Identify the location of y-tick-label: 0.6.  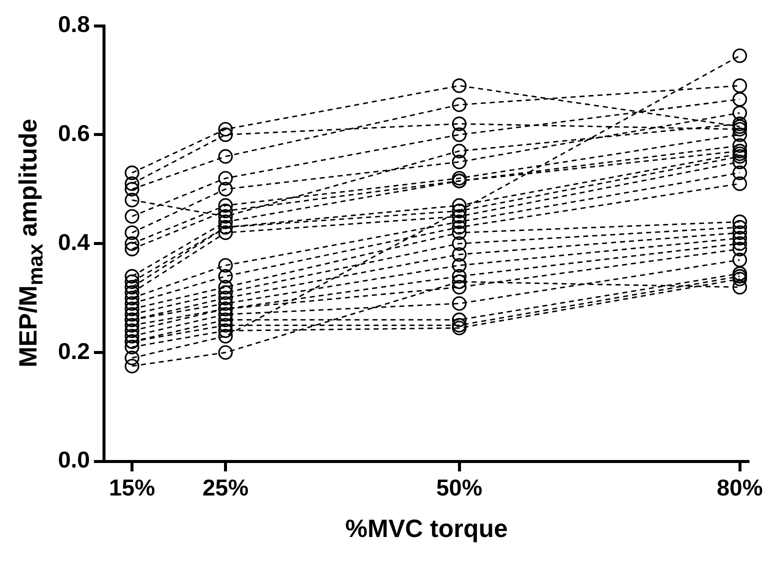
(74, 133).